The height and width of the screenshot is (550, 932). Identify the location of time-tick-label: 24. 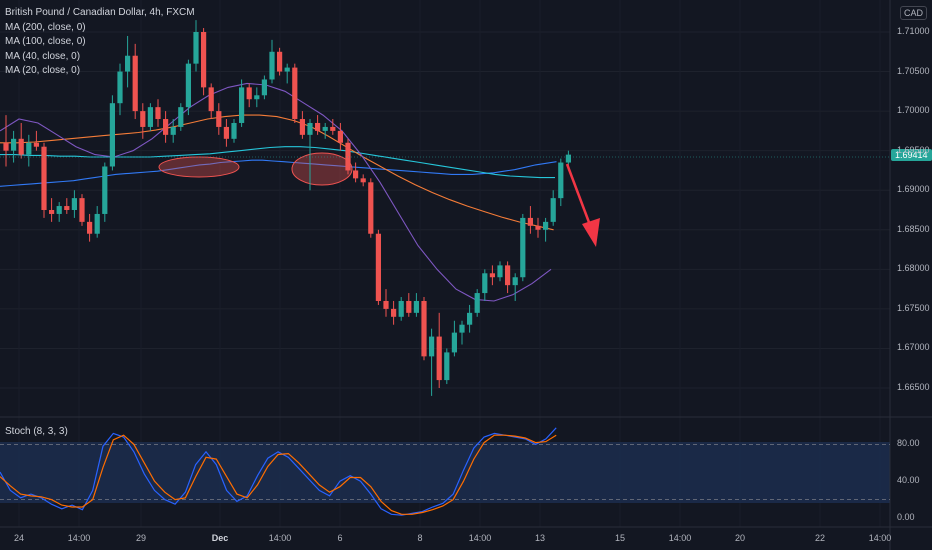
(19, 538).